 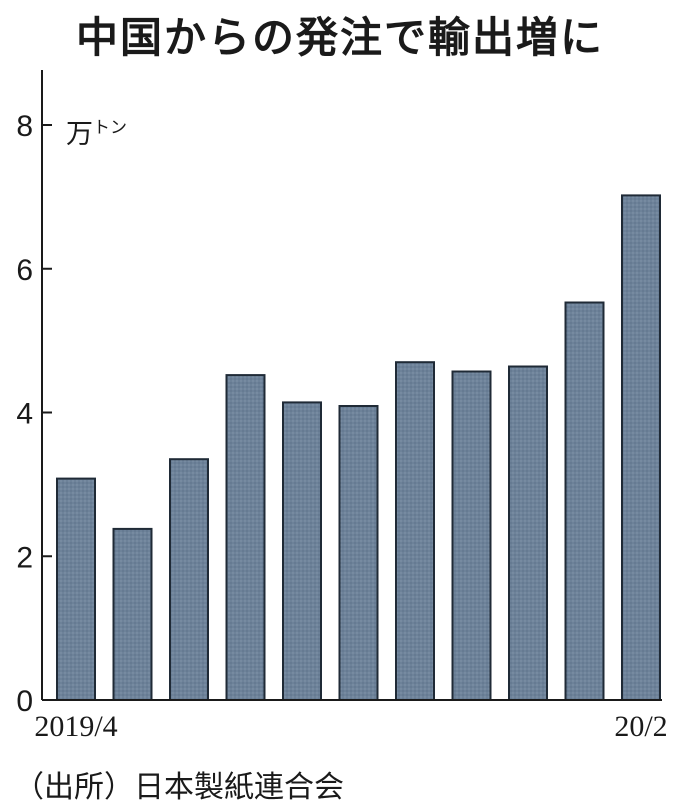 What do you see at coordinates (75, 726) in the screenshot?
I see `x-tick-label-0: 2019/4` at bounding box center [75, 726].